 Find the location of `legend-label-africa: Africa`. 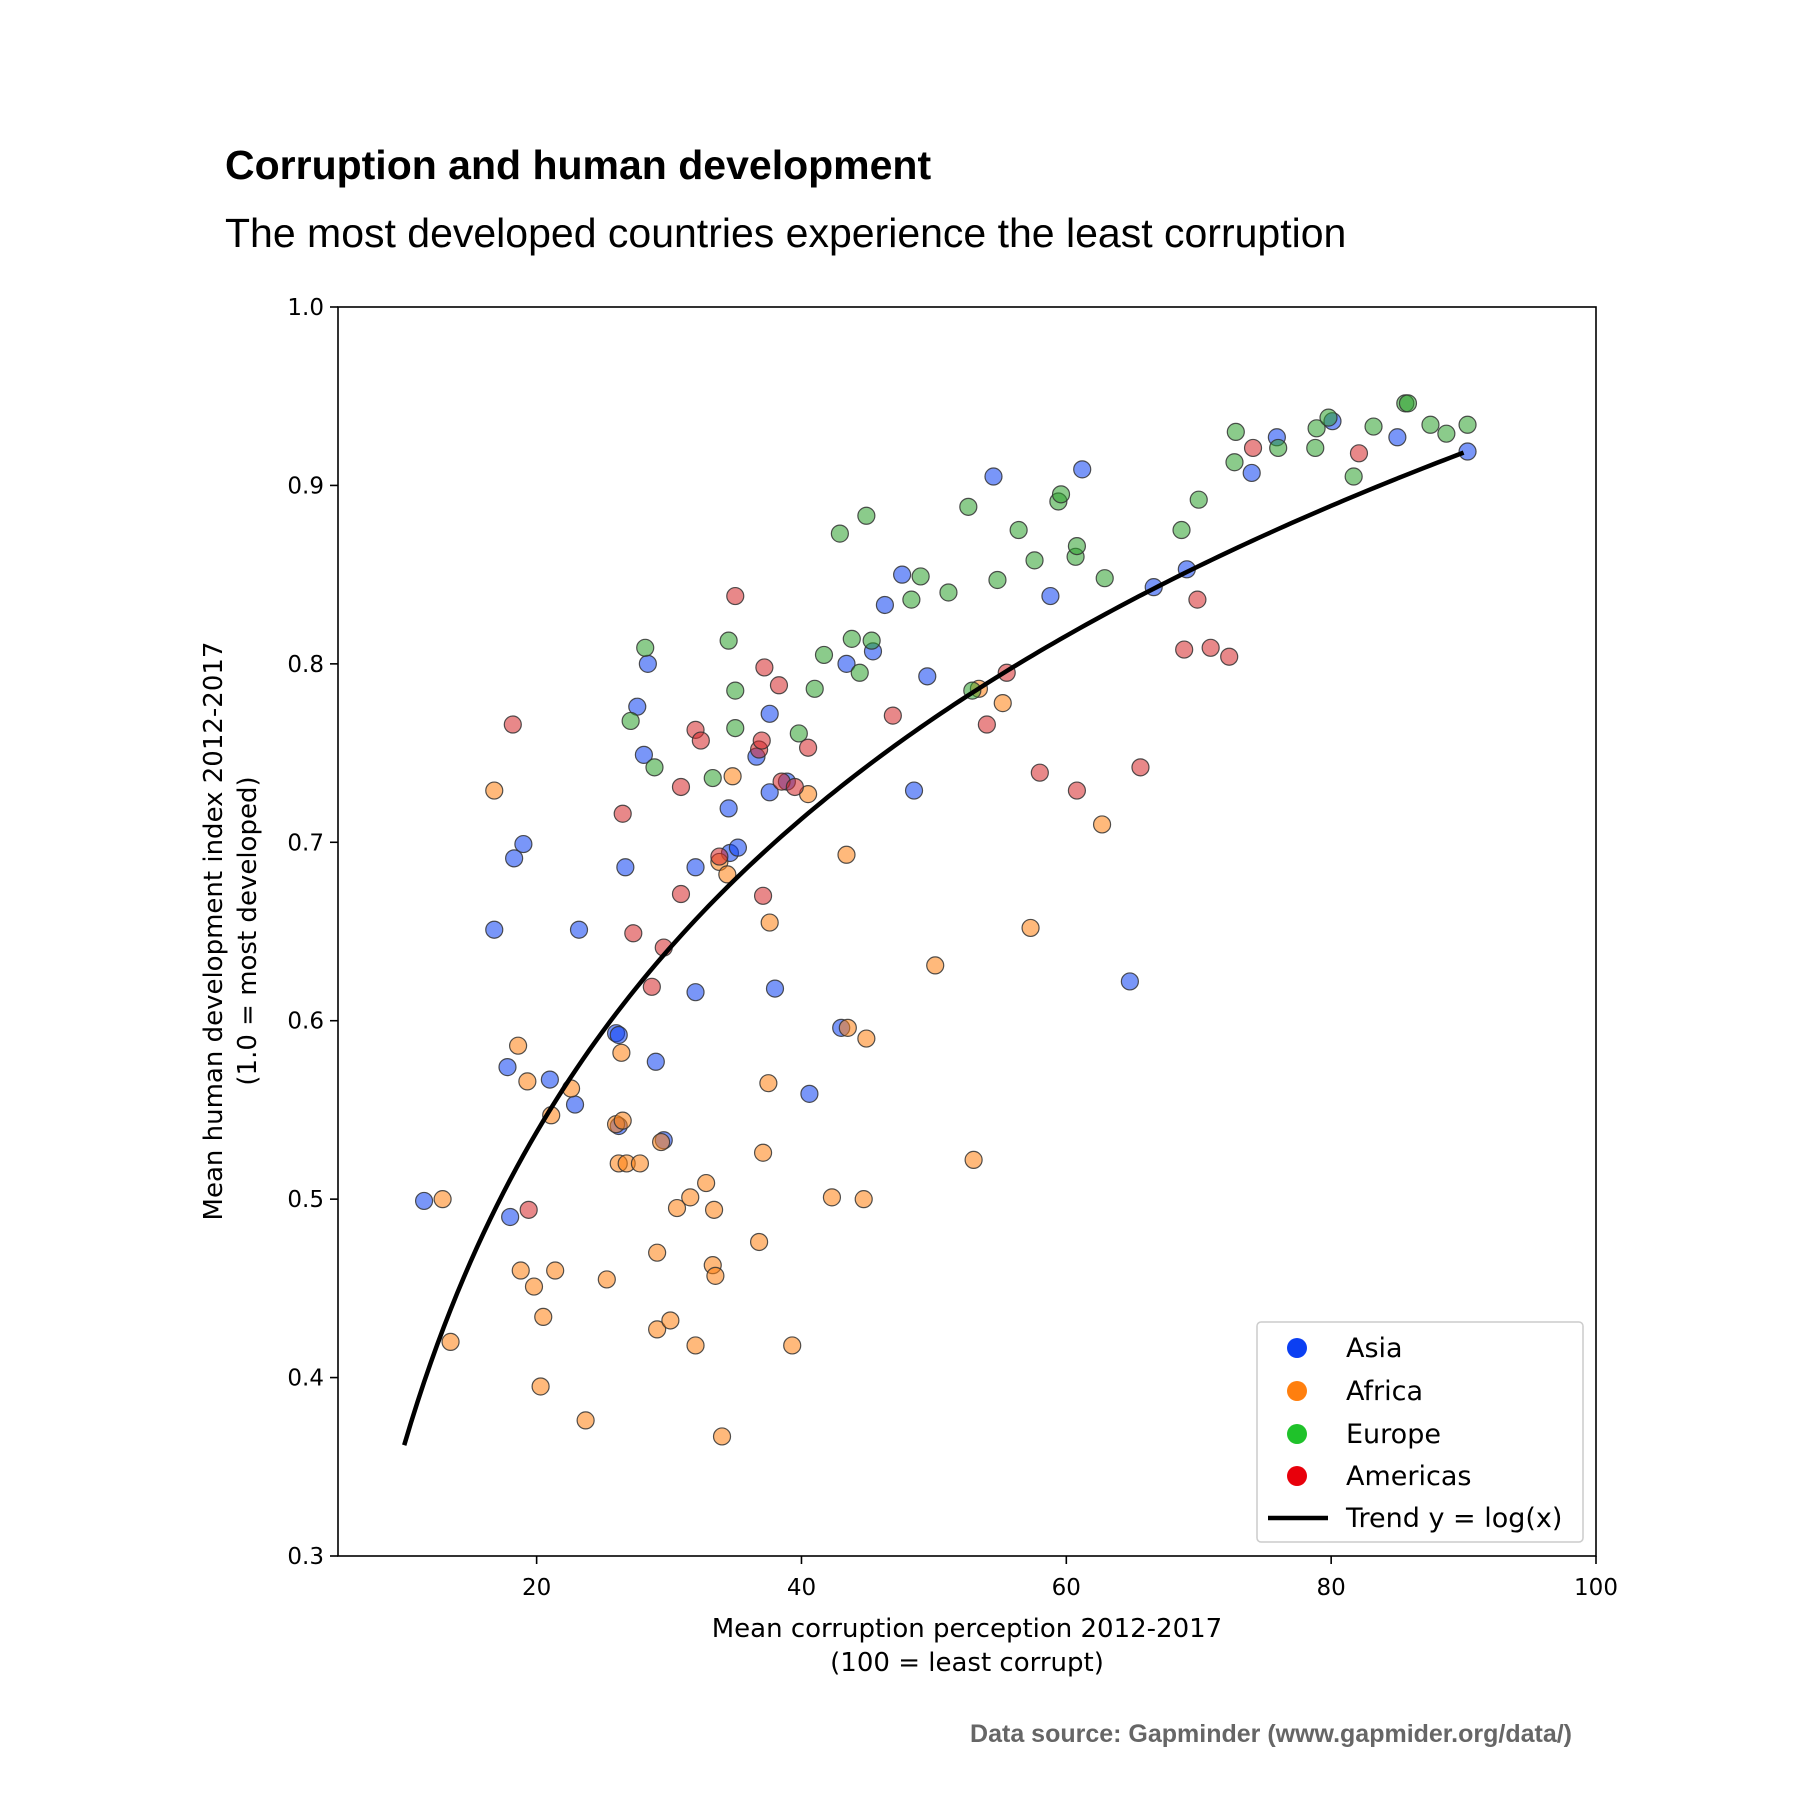

legend-label-africa: Africa is located at coordinates (1384, 1391).